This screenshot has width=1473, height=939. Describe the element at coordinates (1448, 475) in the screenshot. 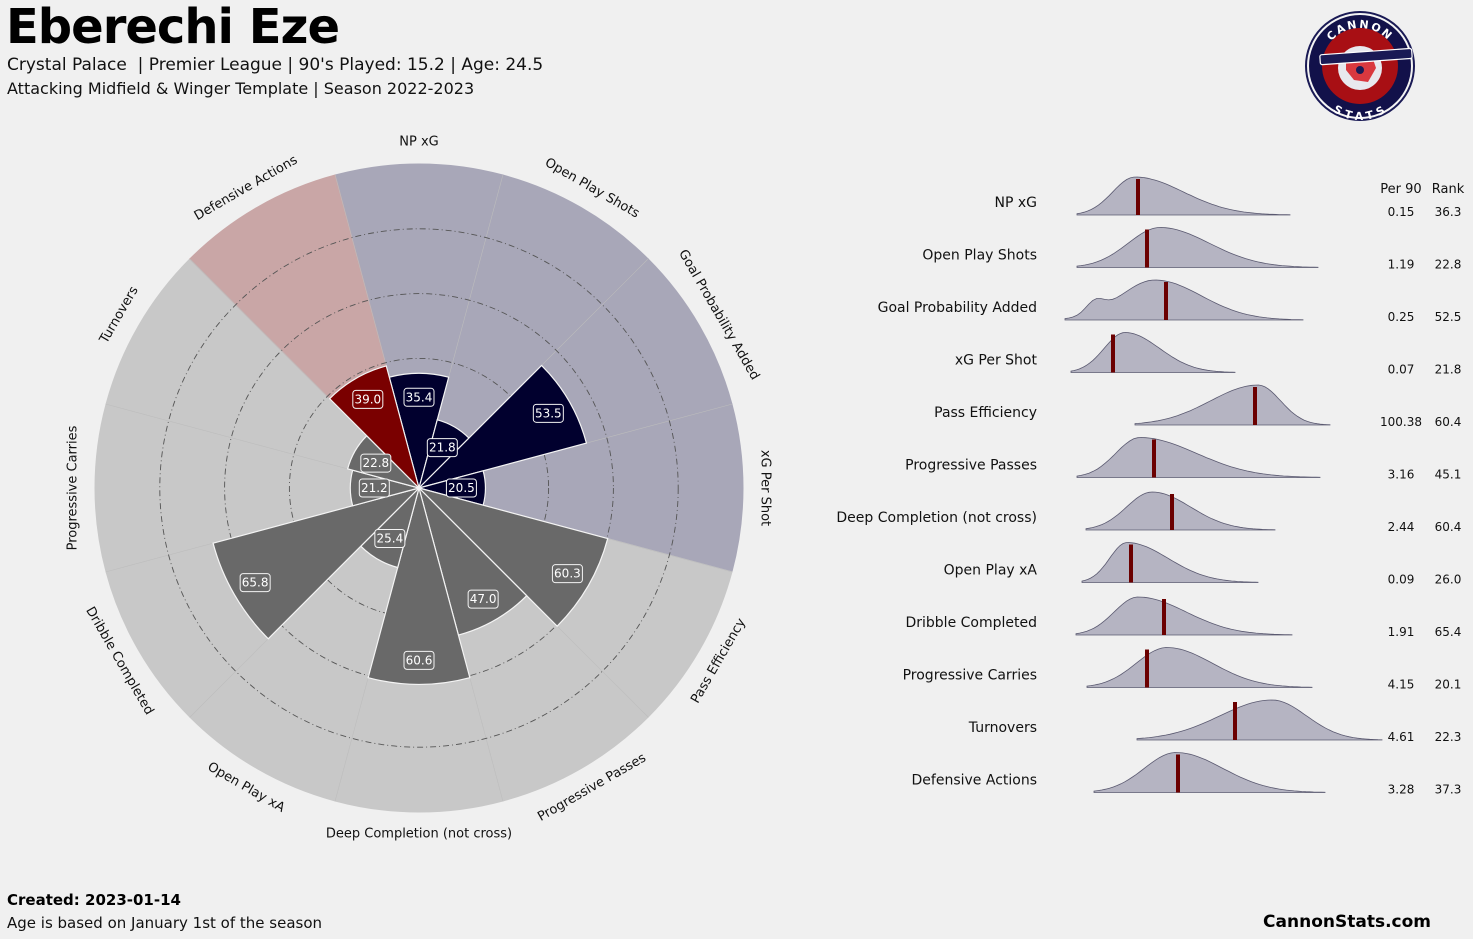

I see `rank-value: 45.1` at that location.